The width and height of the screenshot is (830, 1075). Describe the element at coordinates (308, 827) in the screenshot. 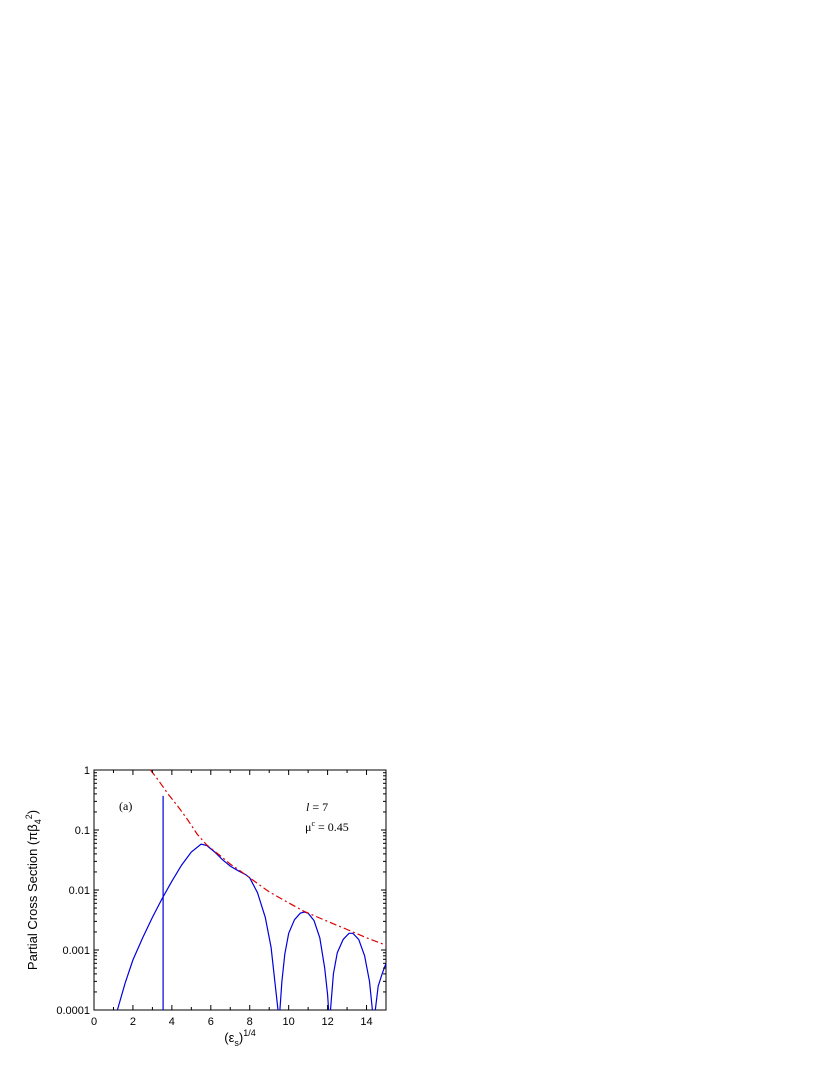

I see `mu-symbol: μ` at that location.